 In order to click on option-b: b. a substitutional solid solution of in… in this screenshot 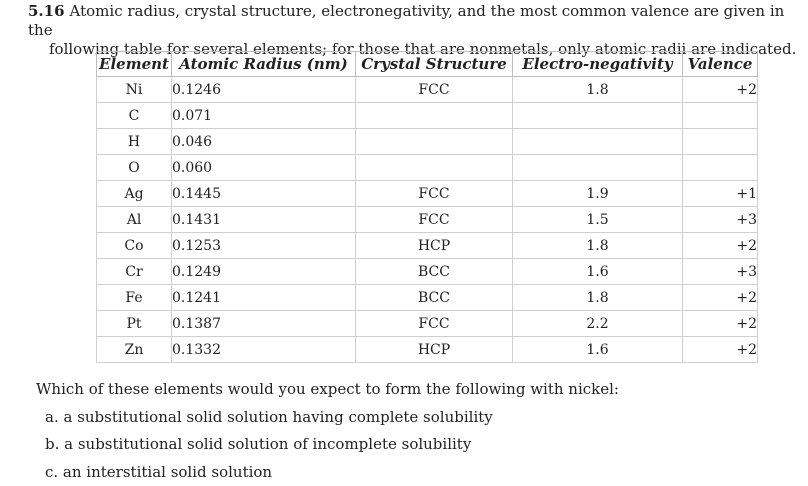, I will do `click(327, 445)`.